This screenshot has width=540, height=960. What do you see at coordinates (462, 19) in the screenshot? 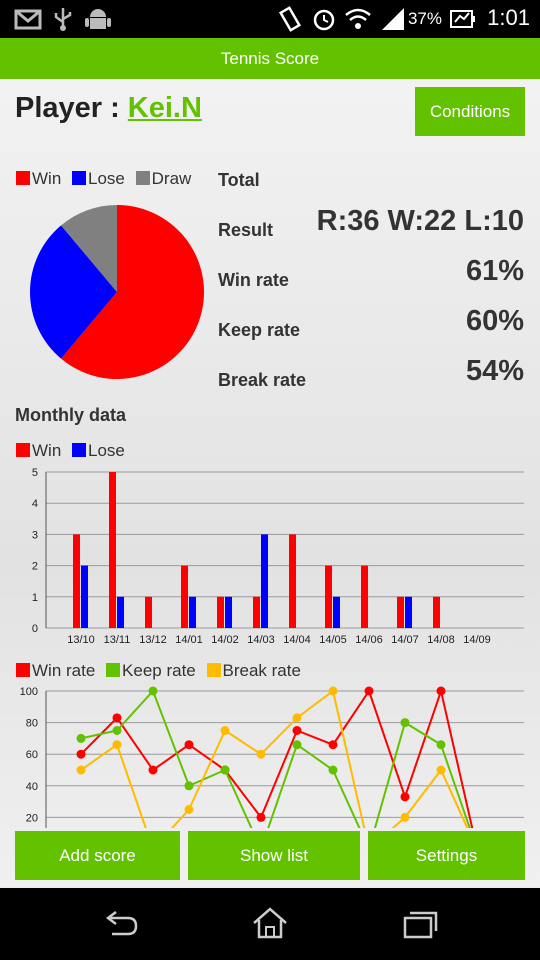
I see `battery-icon` at bounding box center [462, 19].